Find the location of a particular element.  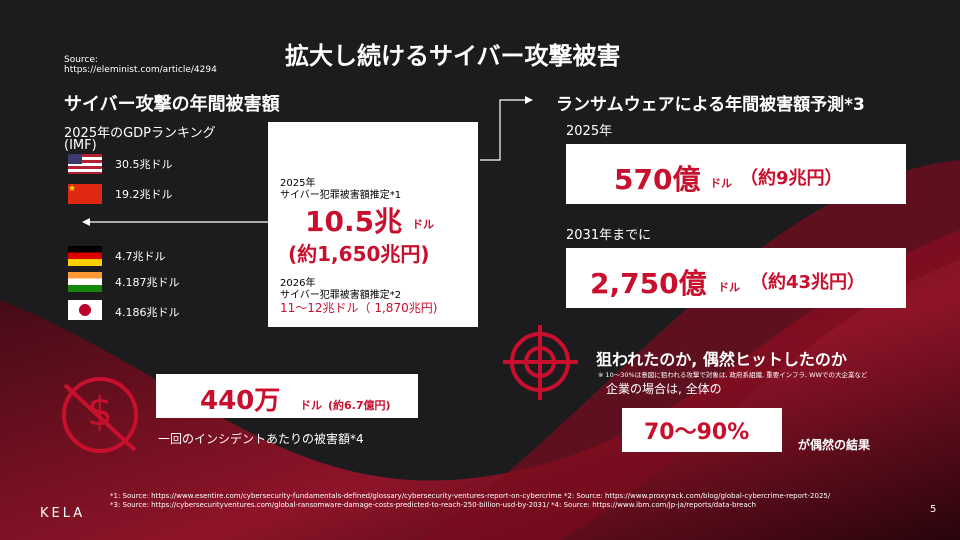

incident-box is located at coordinates (287, 396).